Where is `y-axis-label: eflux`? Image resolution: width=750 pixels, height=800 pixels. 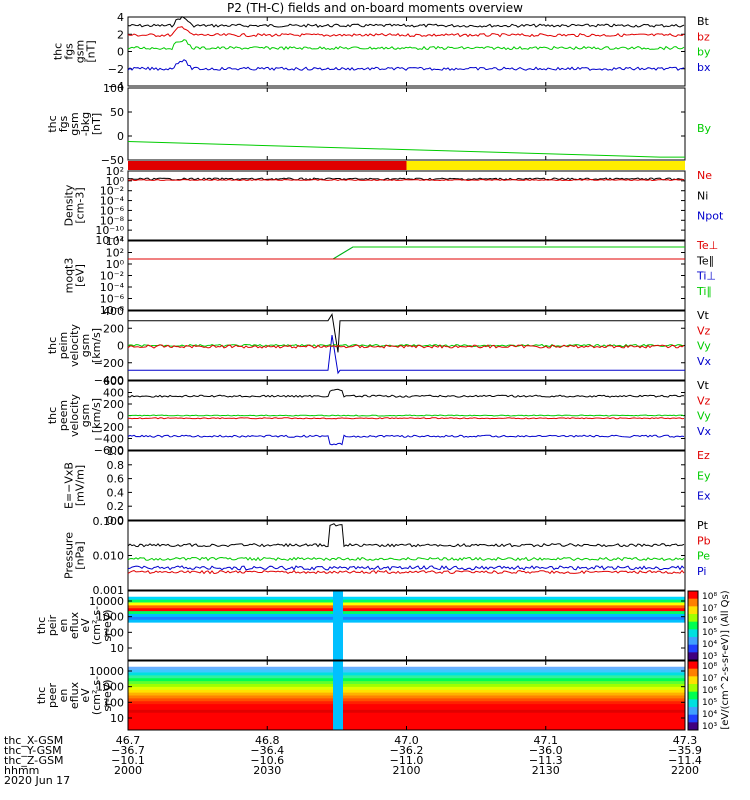
y-axis-label: eflux is located at coordinates (74, 695).